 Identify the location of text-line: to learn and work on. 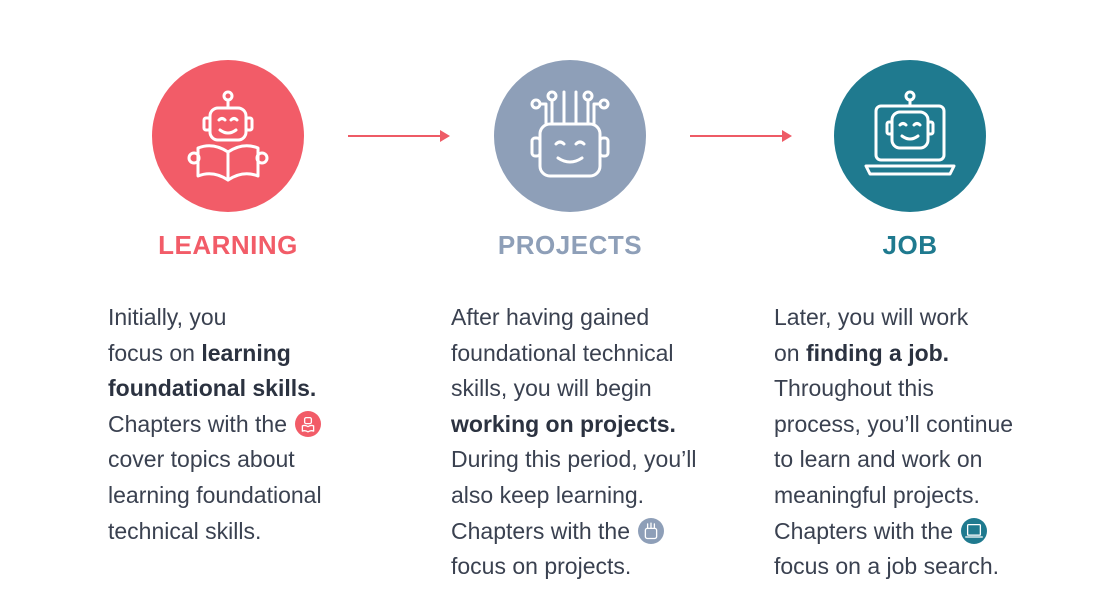
(878, 459).